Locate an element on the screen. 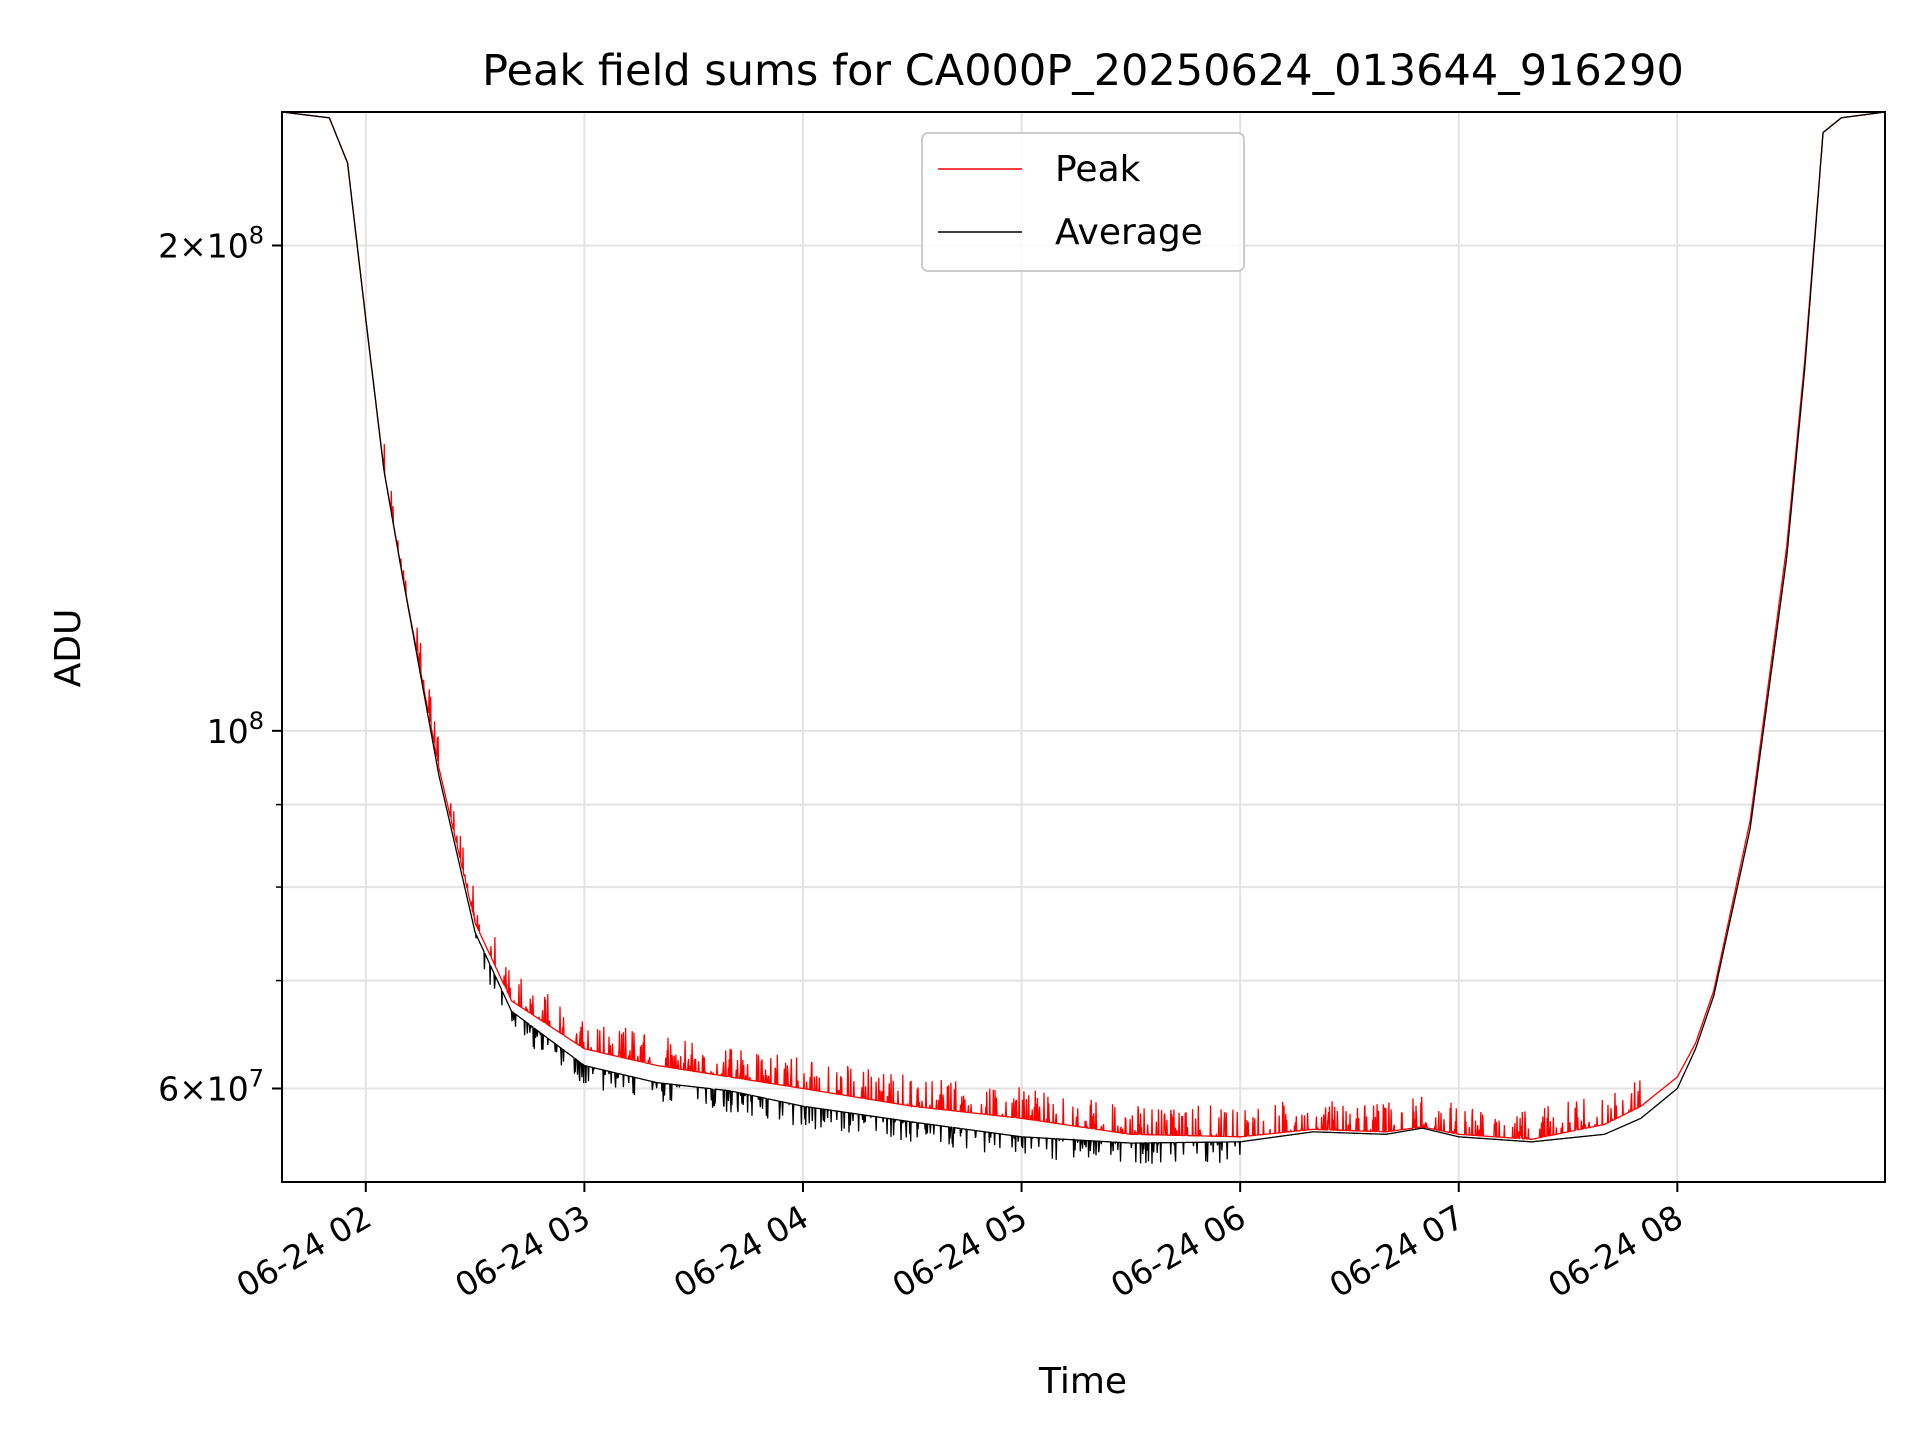  legend-label-peak: Peak is located at coordinates (1098, 169).